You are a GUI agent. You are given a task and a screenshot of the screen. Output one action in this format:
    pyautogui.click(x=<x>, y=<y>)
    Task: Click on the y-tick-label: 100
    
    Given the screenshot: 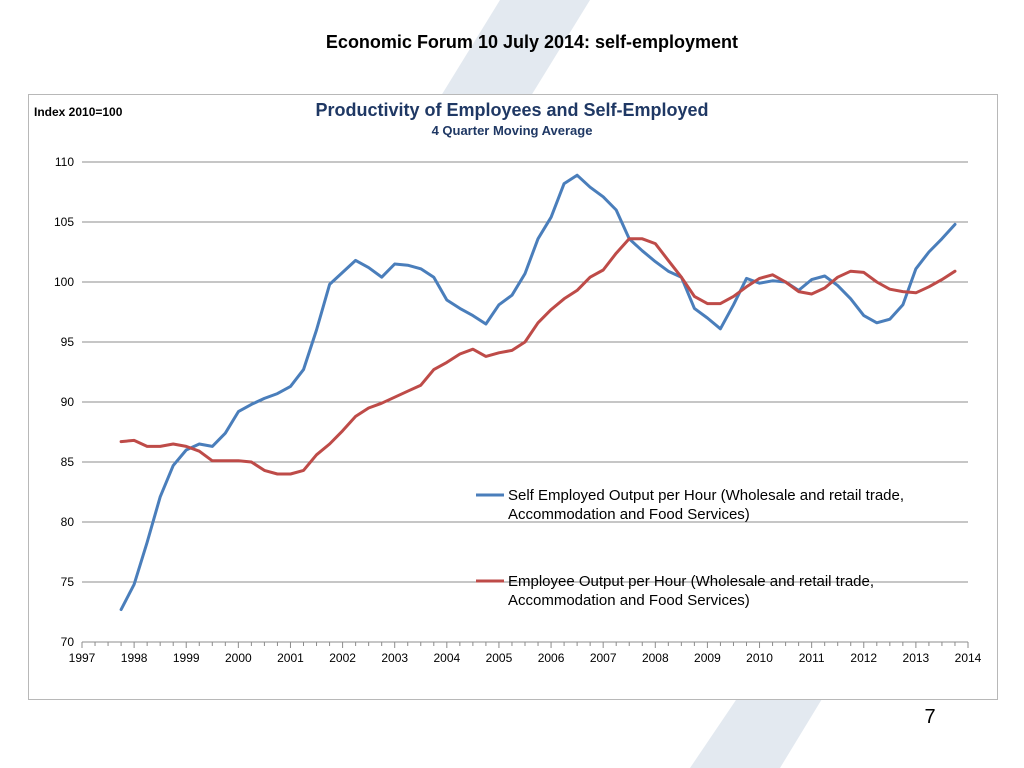 What is the action you would take?
    pyautogui.click(x=64, y=282)
    